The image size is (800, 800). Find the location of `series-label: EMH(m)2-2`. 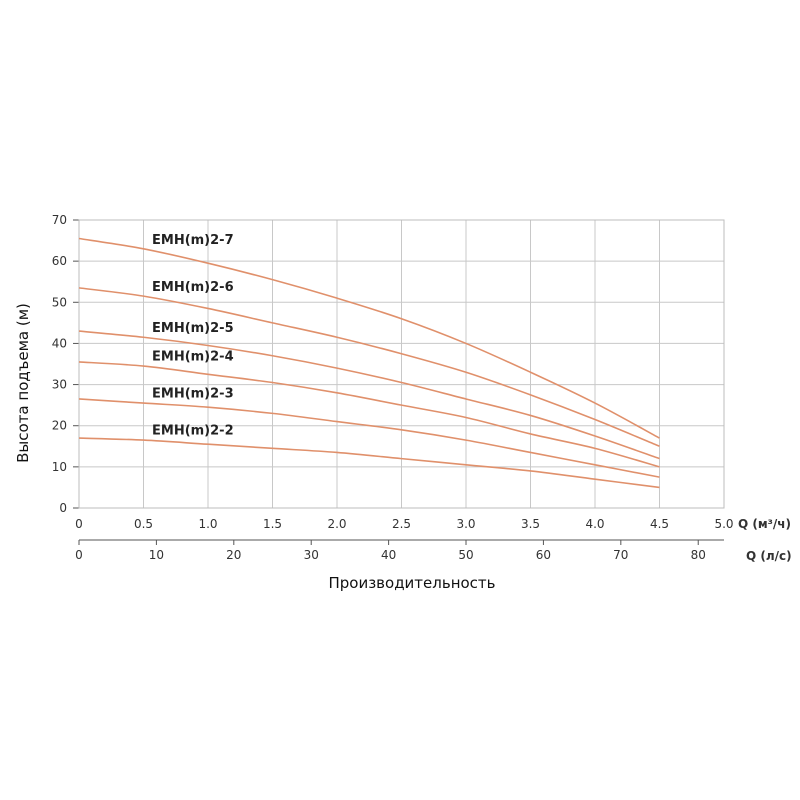

series-label: EMH(m)2-2 is located at coordinates (193, 430).